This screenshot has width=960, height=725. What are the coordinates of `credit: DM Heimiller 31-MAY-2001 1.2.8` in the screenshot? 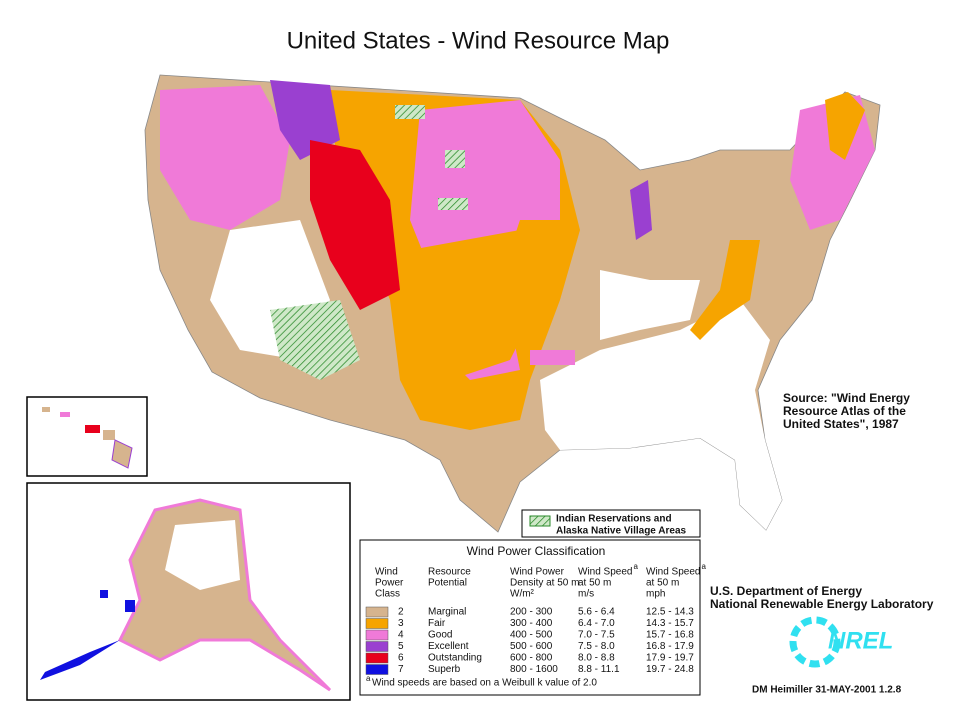 It's located at (827, 690).